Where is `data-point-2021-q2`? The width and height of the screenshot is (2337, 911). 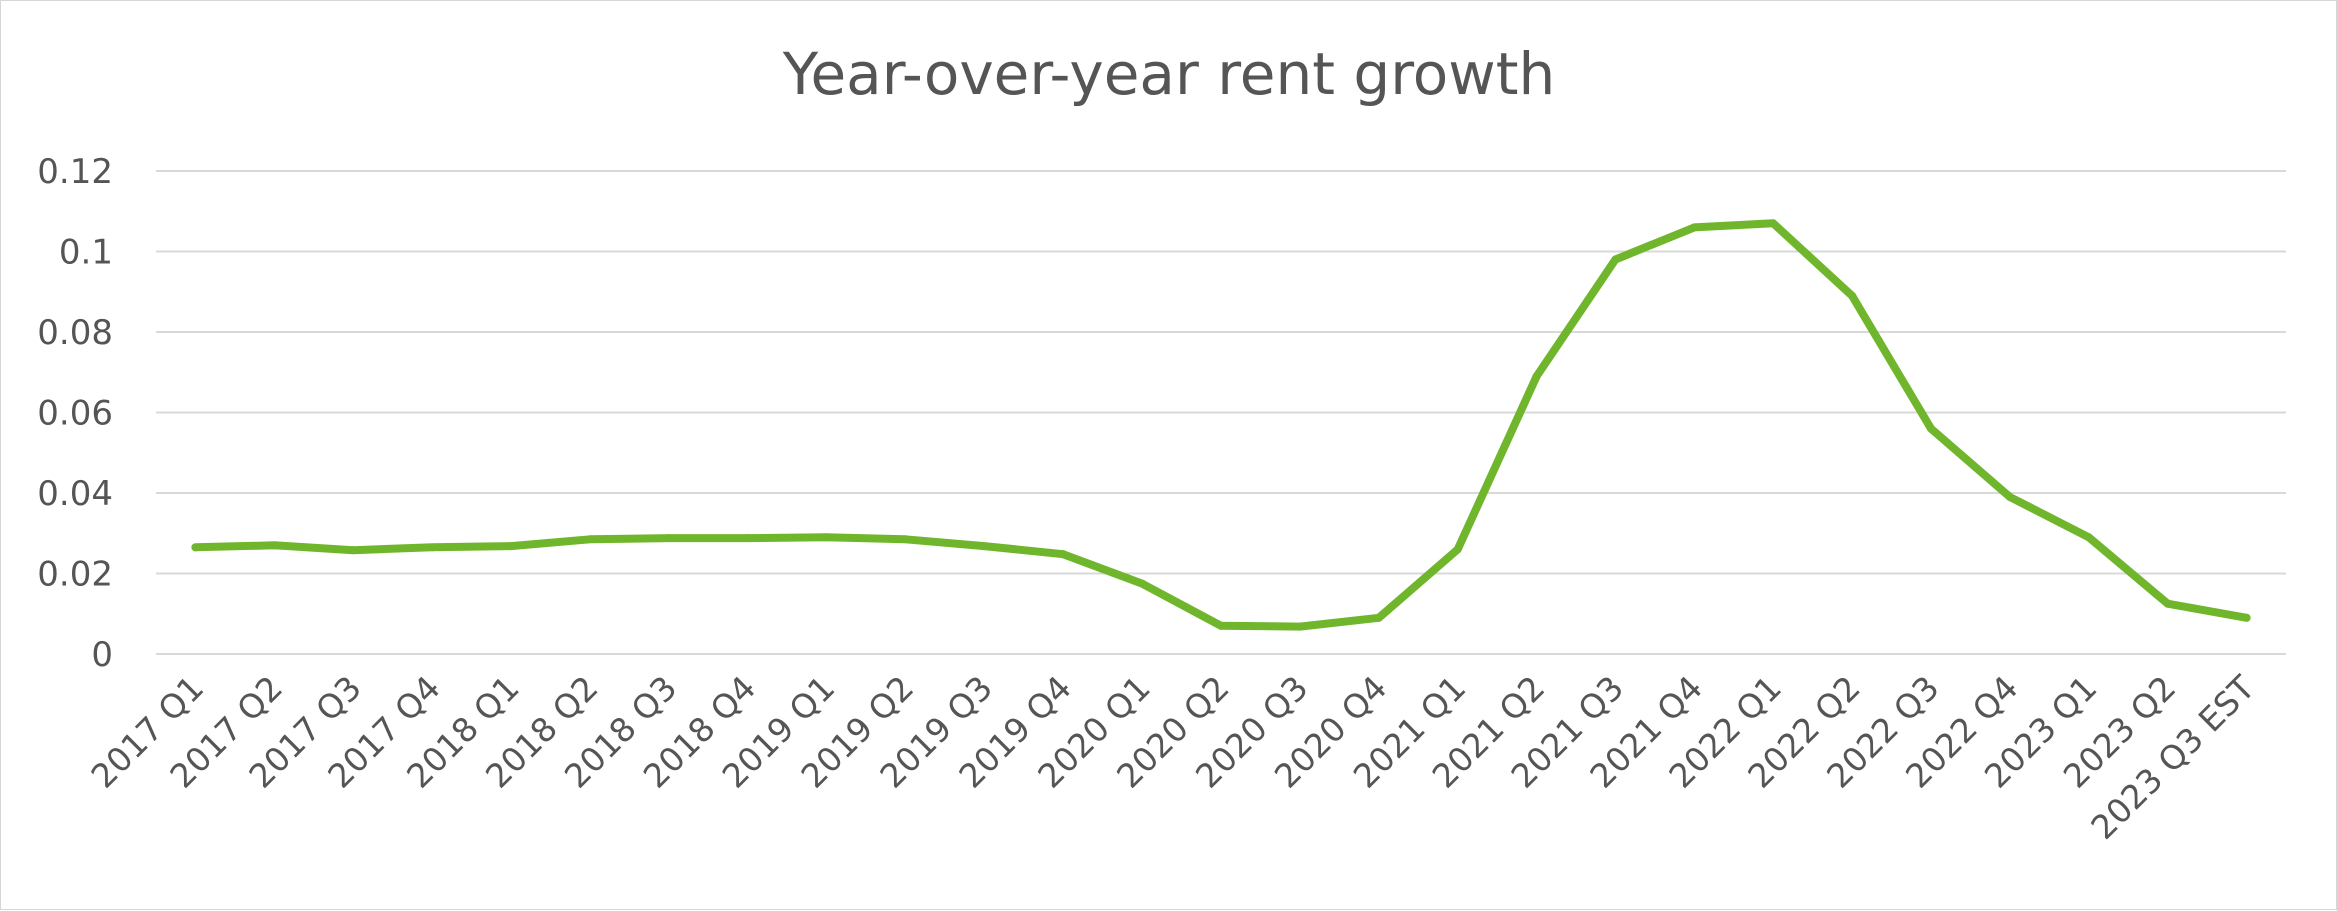
data-point-2021-q2 is located at coordinates (1536, 376).